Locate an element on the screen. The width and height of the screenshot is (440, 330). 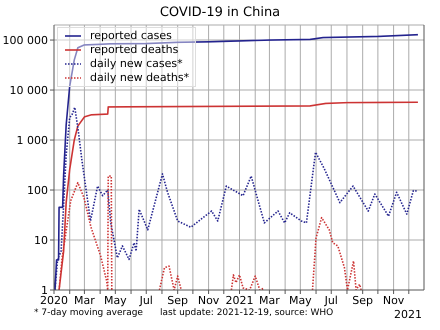
y-tick-label: 10 000 is located at coordinates (29, 90).